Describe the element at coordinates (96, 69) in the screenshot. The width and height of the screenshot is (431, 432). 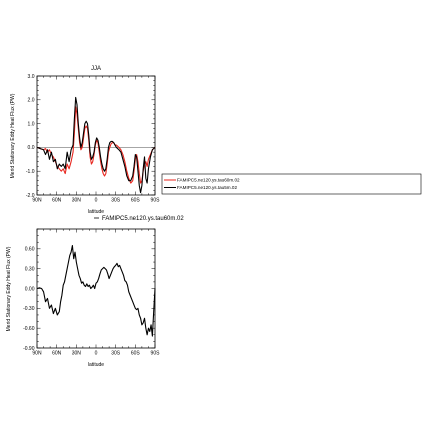
I see `chart-title: JJA` at that location.